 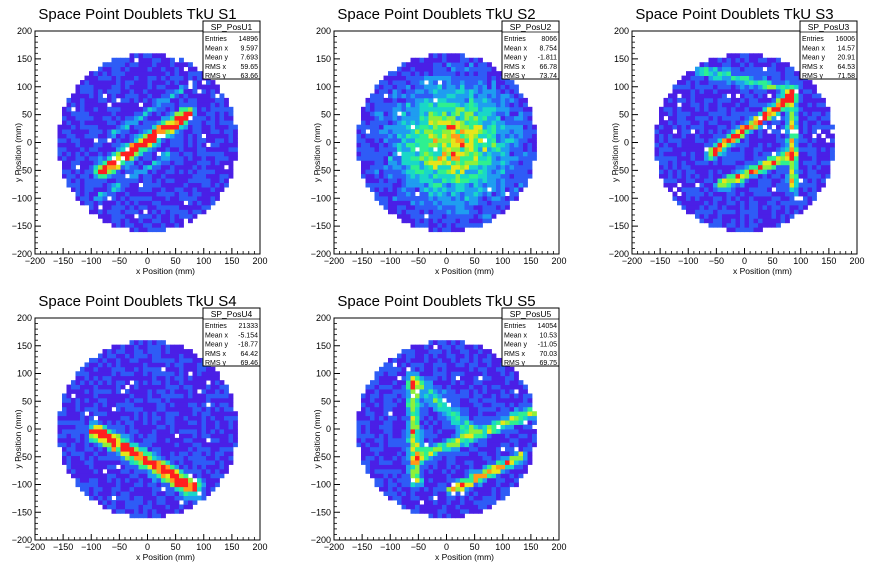 What do you see at coordinates (323, 59) in the screenshot?
I see `y-tick-label: 150` at bounding box center [323, 59].